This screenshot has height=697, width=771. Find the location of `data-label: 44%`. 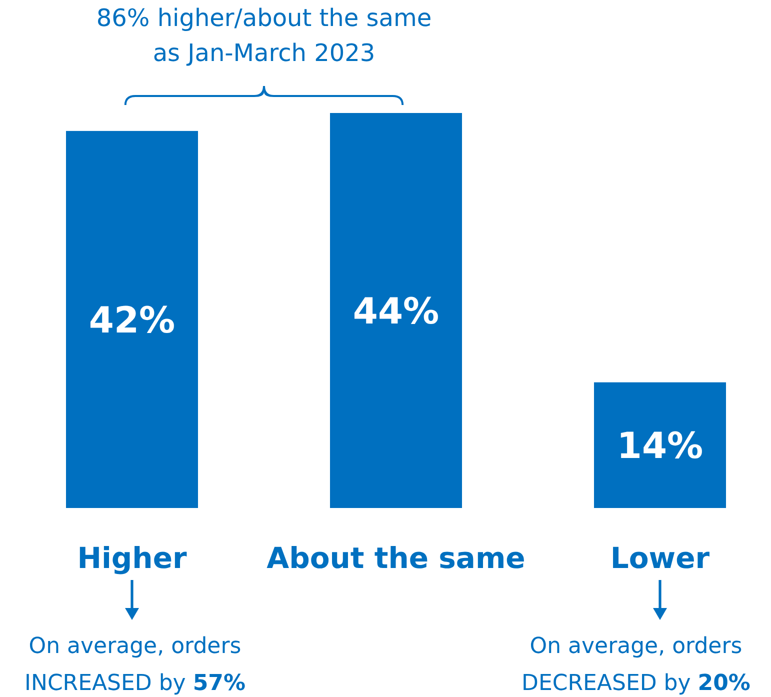

data-label: 44% is located at coordinates (396, 312).